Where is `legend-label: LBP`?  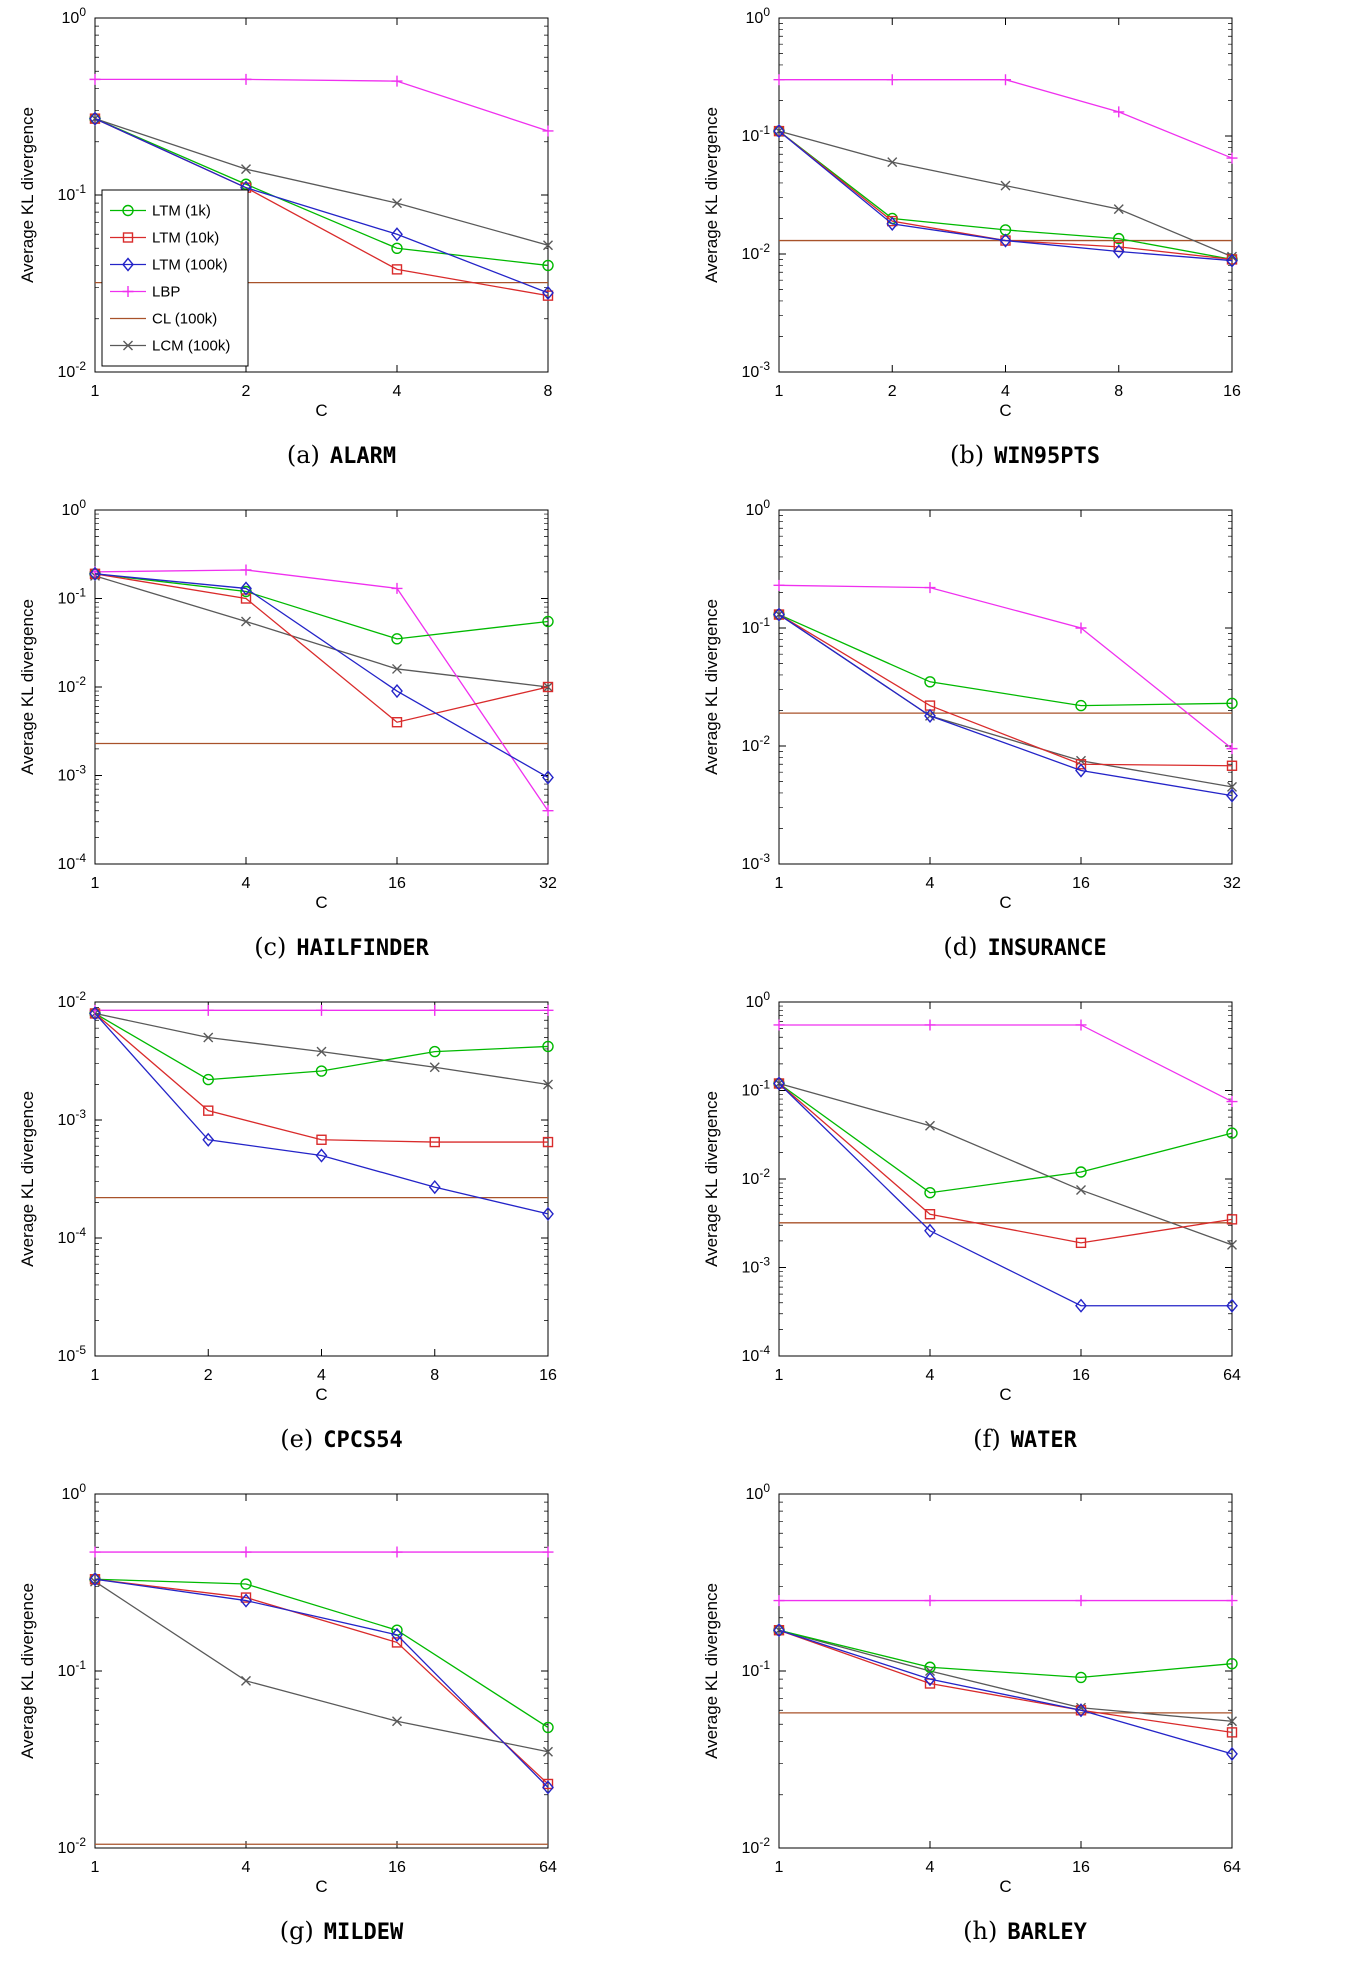
legend-label: LBP is located at coordinates (166, 292).